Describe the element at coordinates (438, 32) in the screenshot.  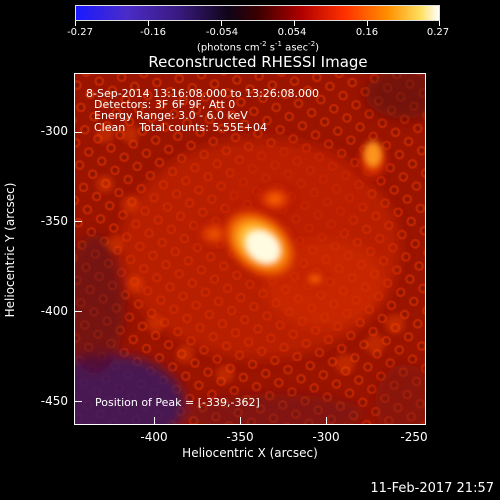
I see `colorbar-tick-label: 0.27` at that location.